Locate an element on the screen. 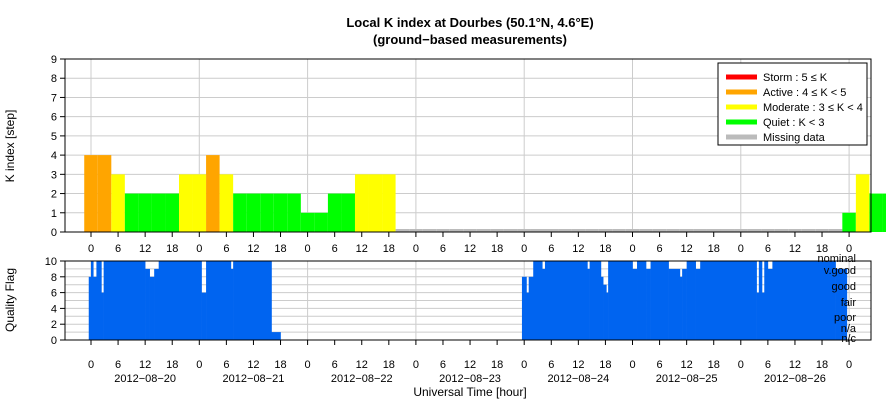 This screenshot has width=886, height=400. k-y-tick-label: 1 is located at coordinates (54, 214).